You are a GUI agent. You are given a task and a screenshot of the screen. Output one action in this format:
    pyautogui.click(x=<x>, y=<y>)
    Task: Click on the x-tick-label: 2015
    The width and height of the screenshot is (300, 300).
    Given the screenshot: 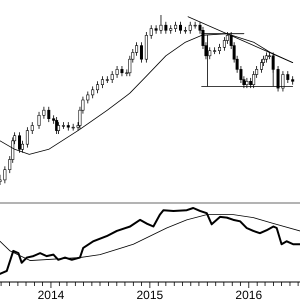 What is the action you would take?
    pyautogui.click(x=150, y=294)
    